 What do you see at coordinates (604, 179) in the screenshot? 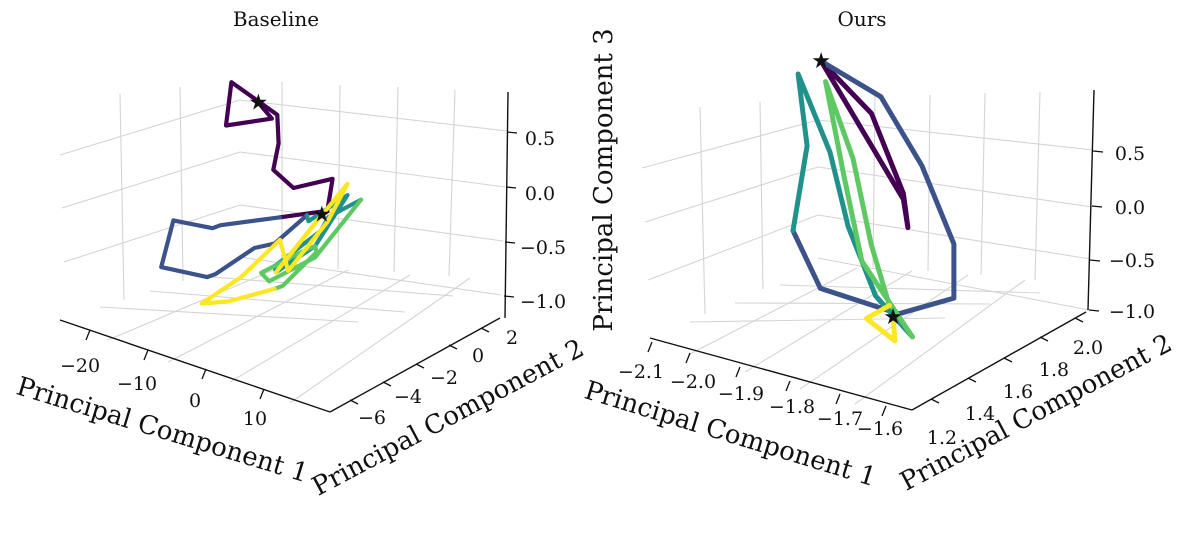
I see `ours-zlabel: Principal Component 3` at bounding box center [604, 179].